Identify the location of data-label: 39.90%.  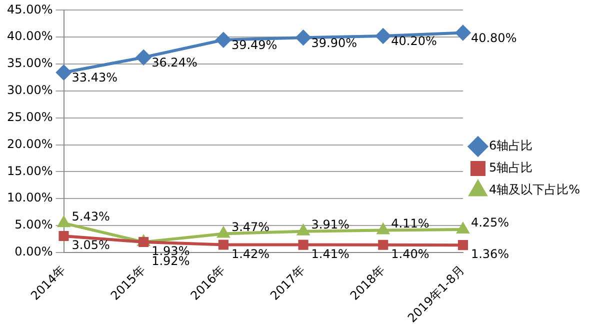
(334, 43).